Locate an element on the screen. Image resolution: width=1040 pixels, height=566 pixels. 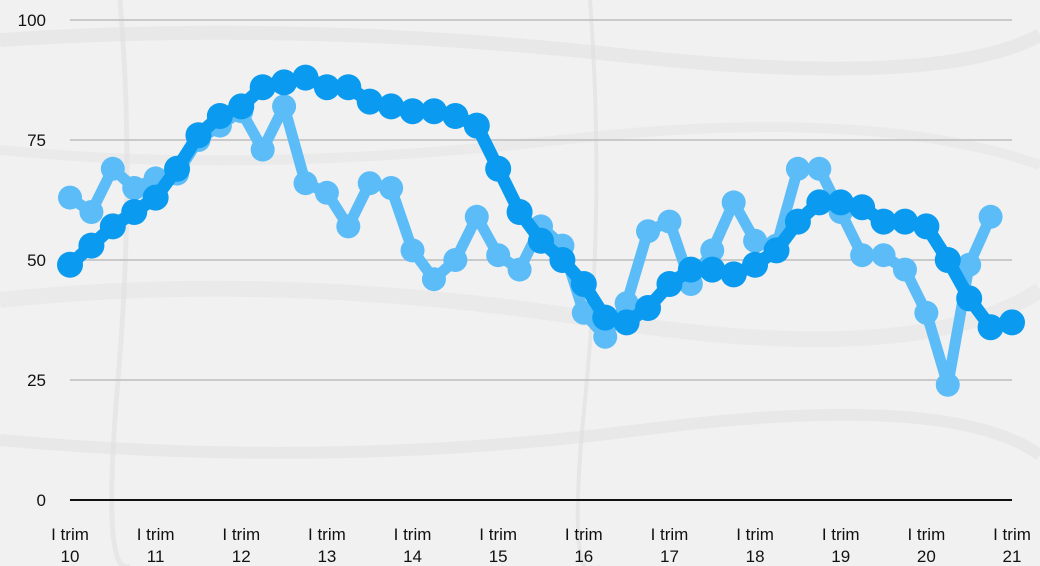
x-tick-label-line: 10 is located at coordinates (70, 556).